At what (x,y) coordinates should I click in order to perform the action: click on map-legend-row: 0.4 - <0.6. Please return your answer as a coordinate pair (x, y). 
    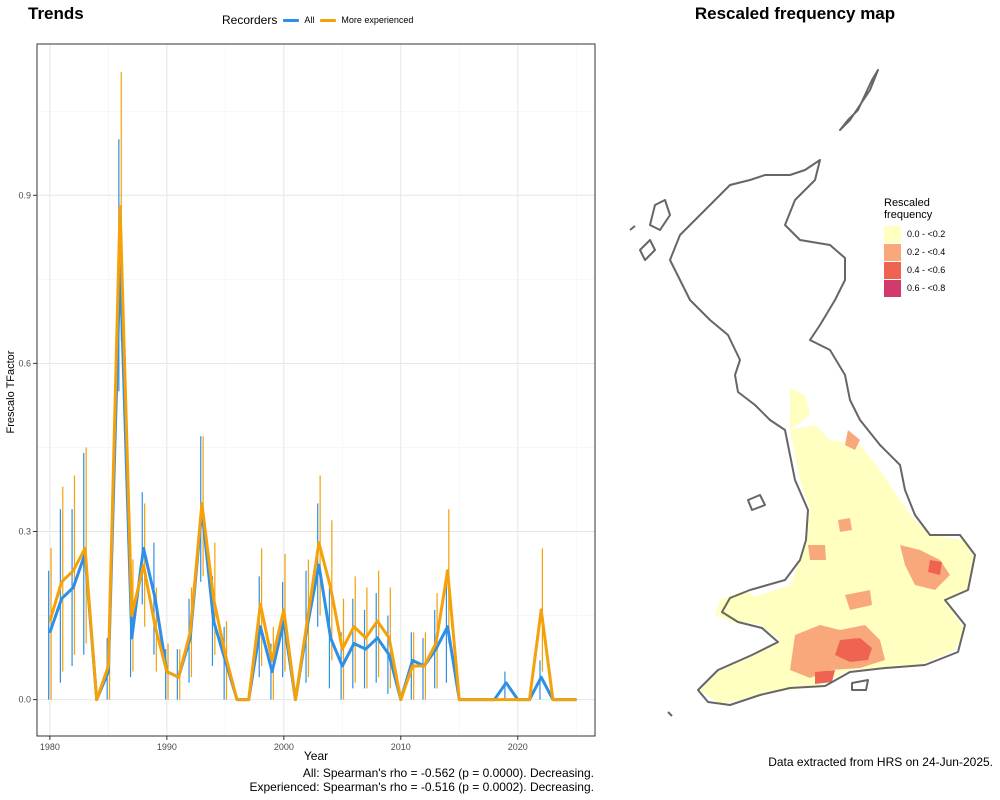
    Looking at the image, I should click on (914, 270).